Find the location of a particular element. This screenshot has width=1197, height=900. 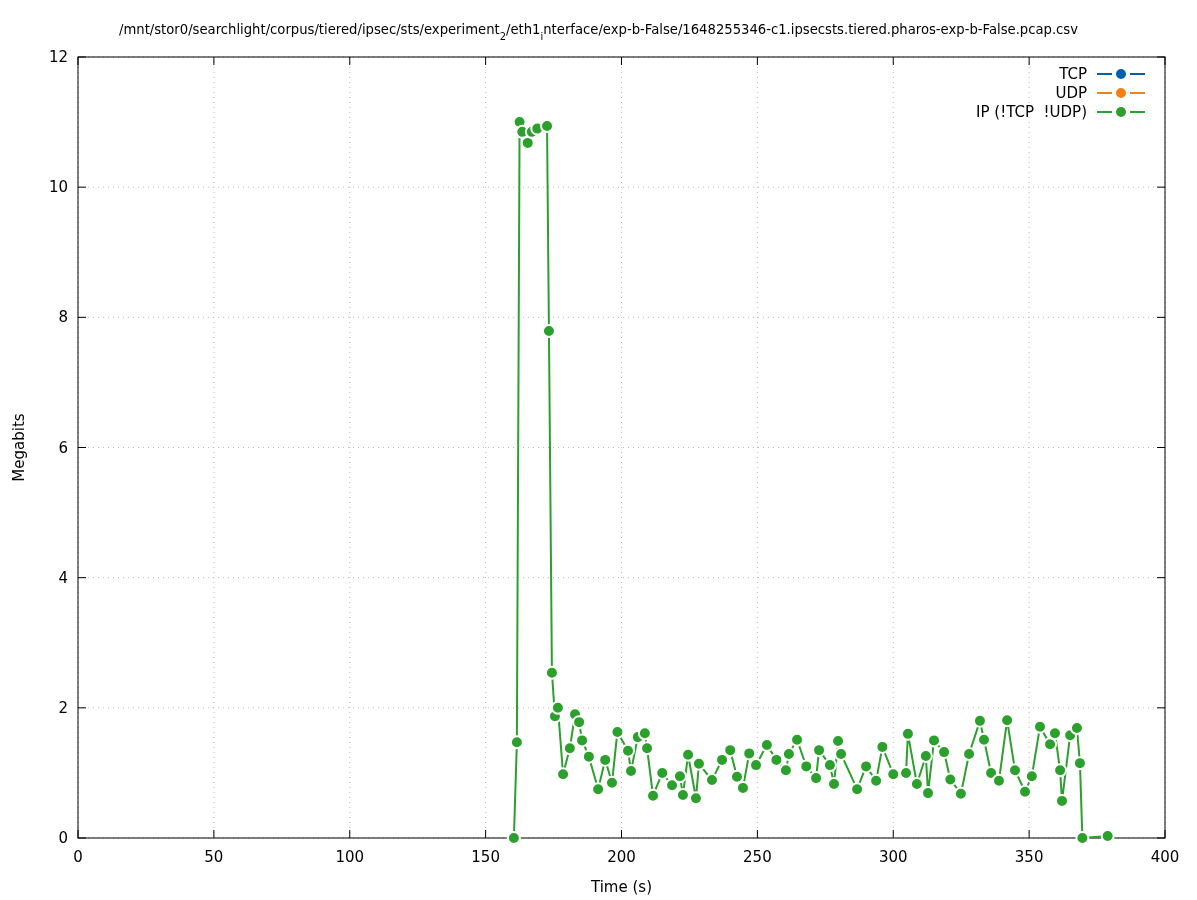

x-tick-label: 350 is located at coordinates (1029, 857).